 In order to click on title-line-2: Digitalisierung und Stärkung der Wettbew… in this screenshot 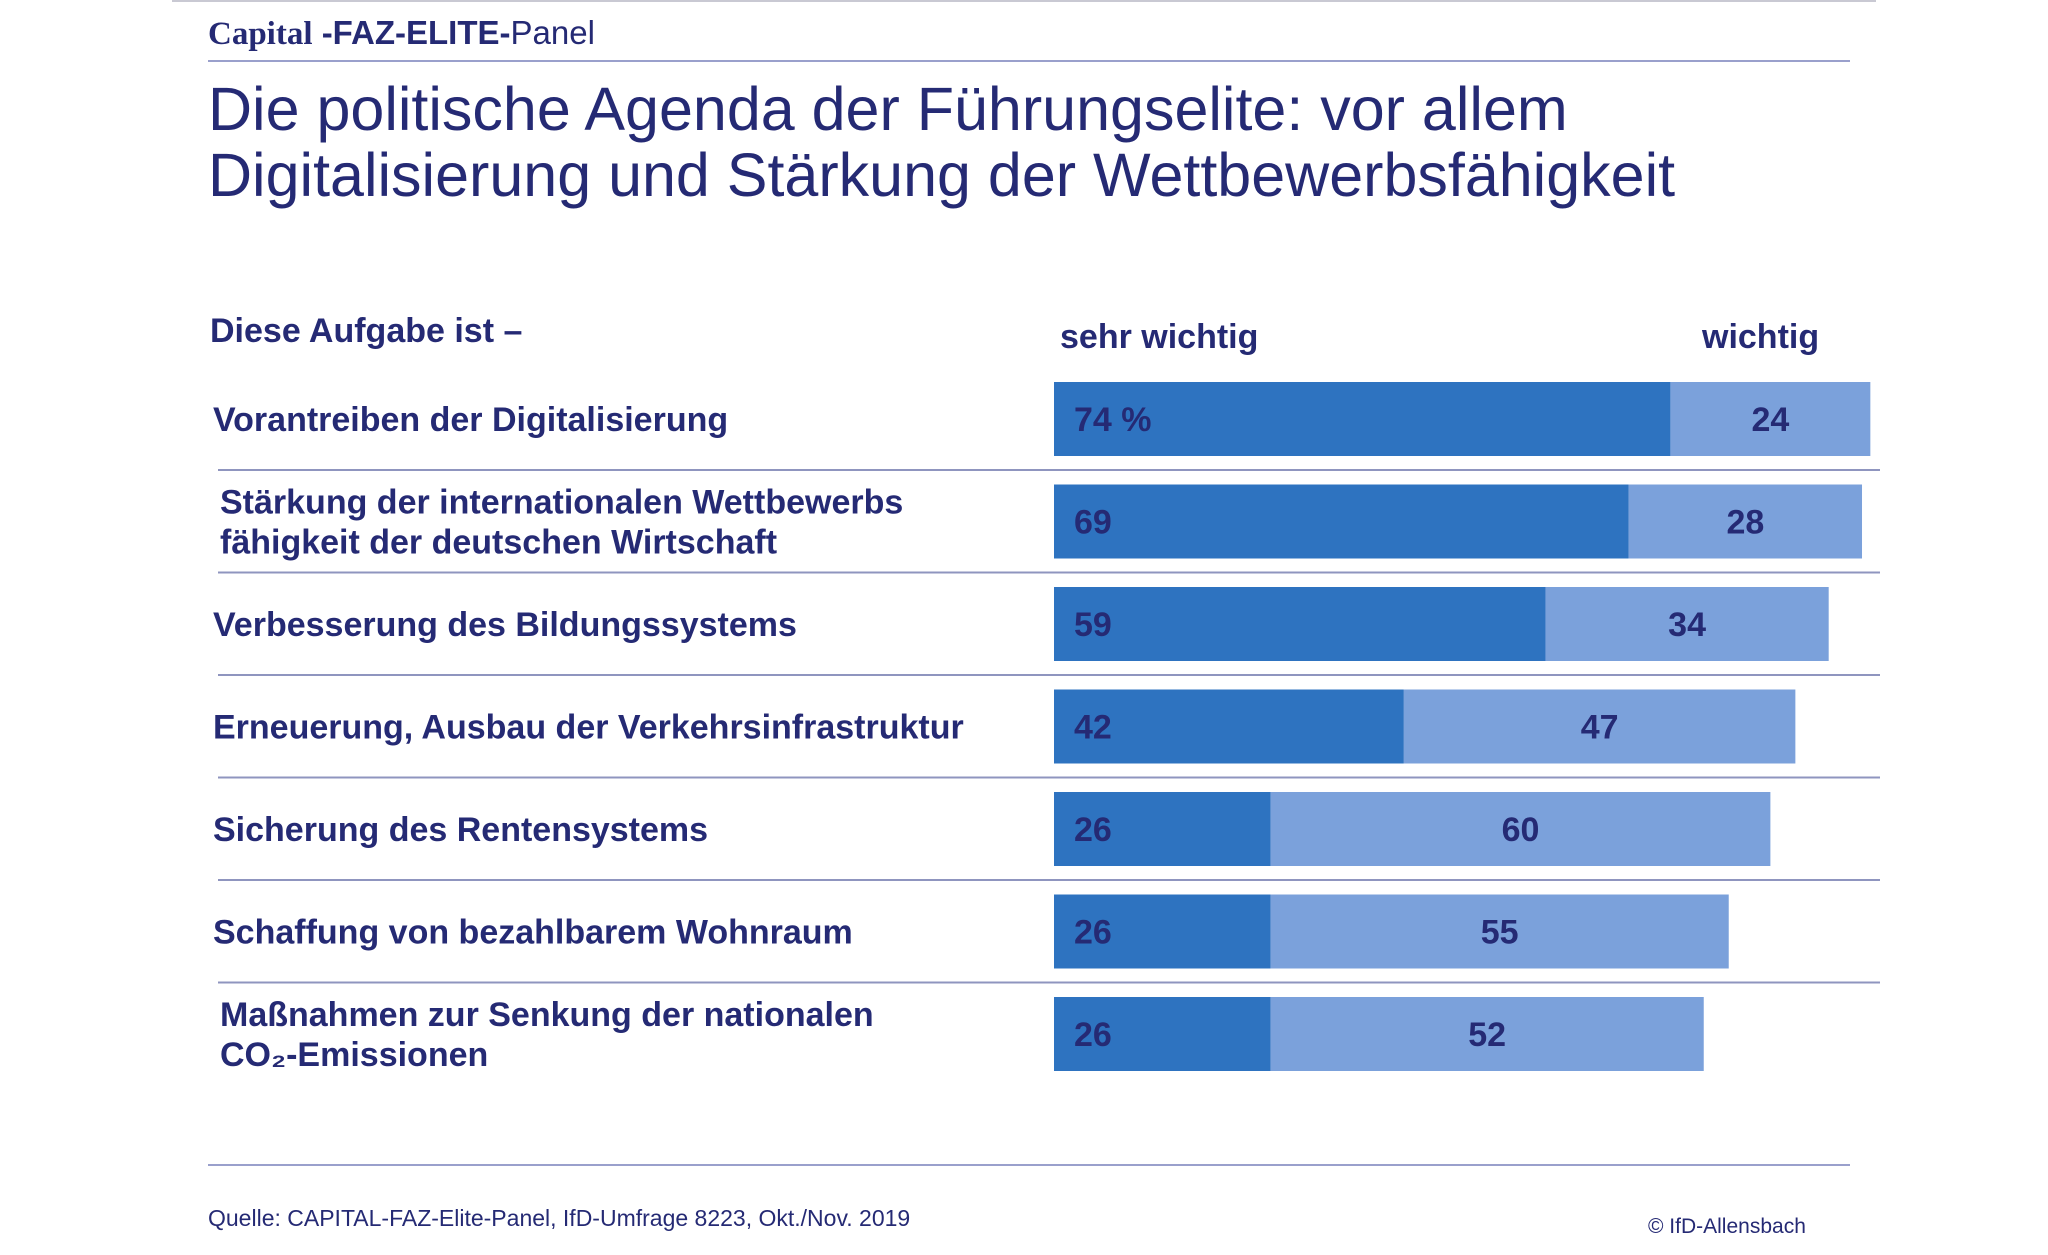, I will do `click(942, 175)`.